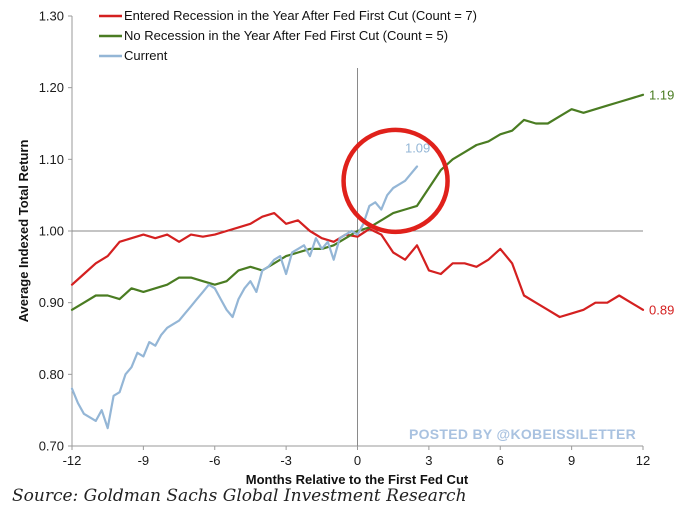  I want to click on x-tick-label: -6, so click(215, 460).